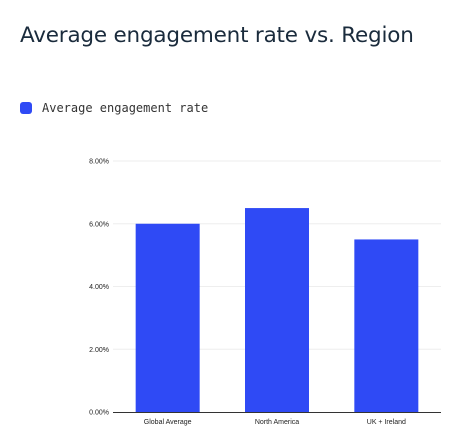  What do you see at coordinates (168, 422) in the screenshot?
I see `x-tick-label: Global Average` at bounding box center [168, 422].